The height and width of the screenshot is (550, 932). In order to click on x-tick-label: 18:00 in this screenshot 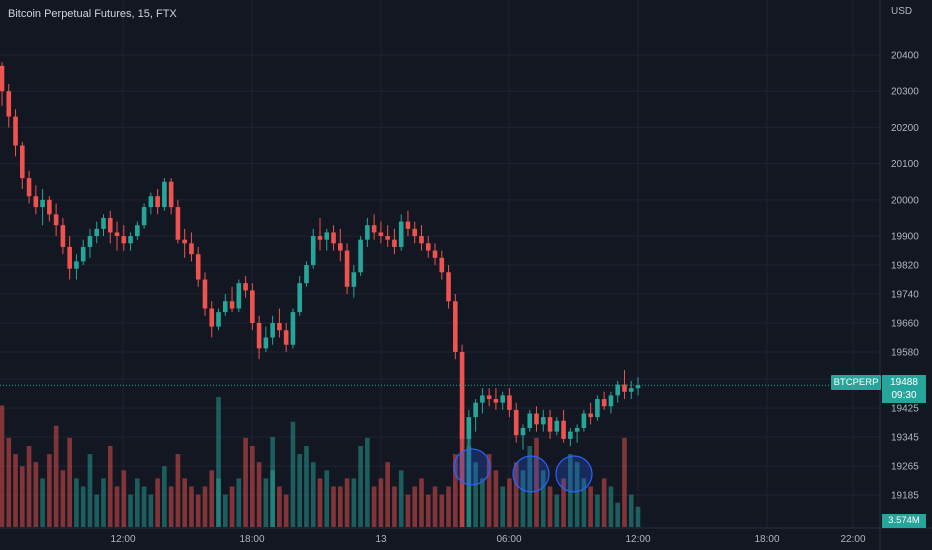, I will do `click(251, 539)`.